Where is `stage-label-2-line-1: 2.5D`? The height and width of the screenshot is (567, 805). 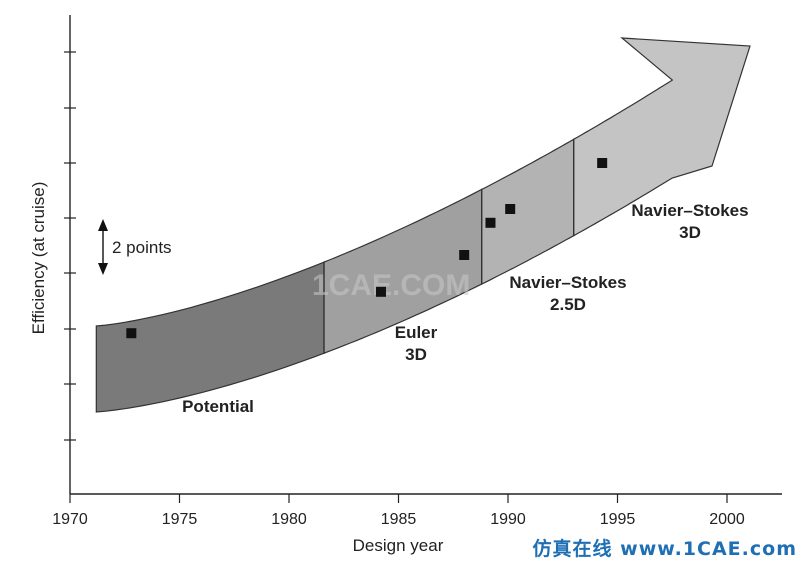 stage-label-2-line-1: 2.5D is located at coordinates (568, 304).